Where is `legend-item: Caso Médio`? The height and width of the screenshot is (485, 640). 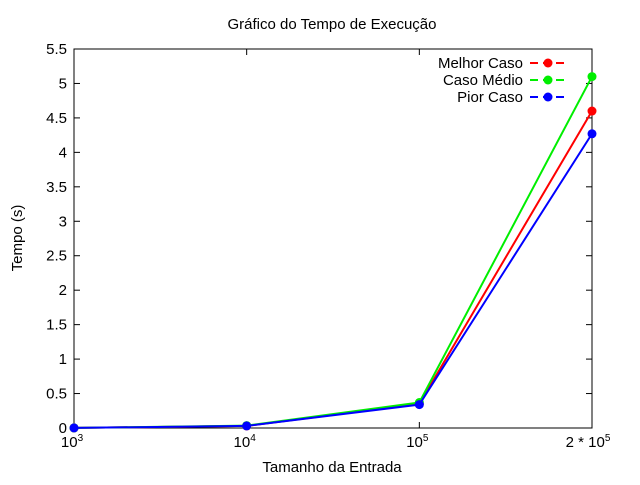 legend-item: Caso Médio is located at coordinates (505, 80).